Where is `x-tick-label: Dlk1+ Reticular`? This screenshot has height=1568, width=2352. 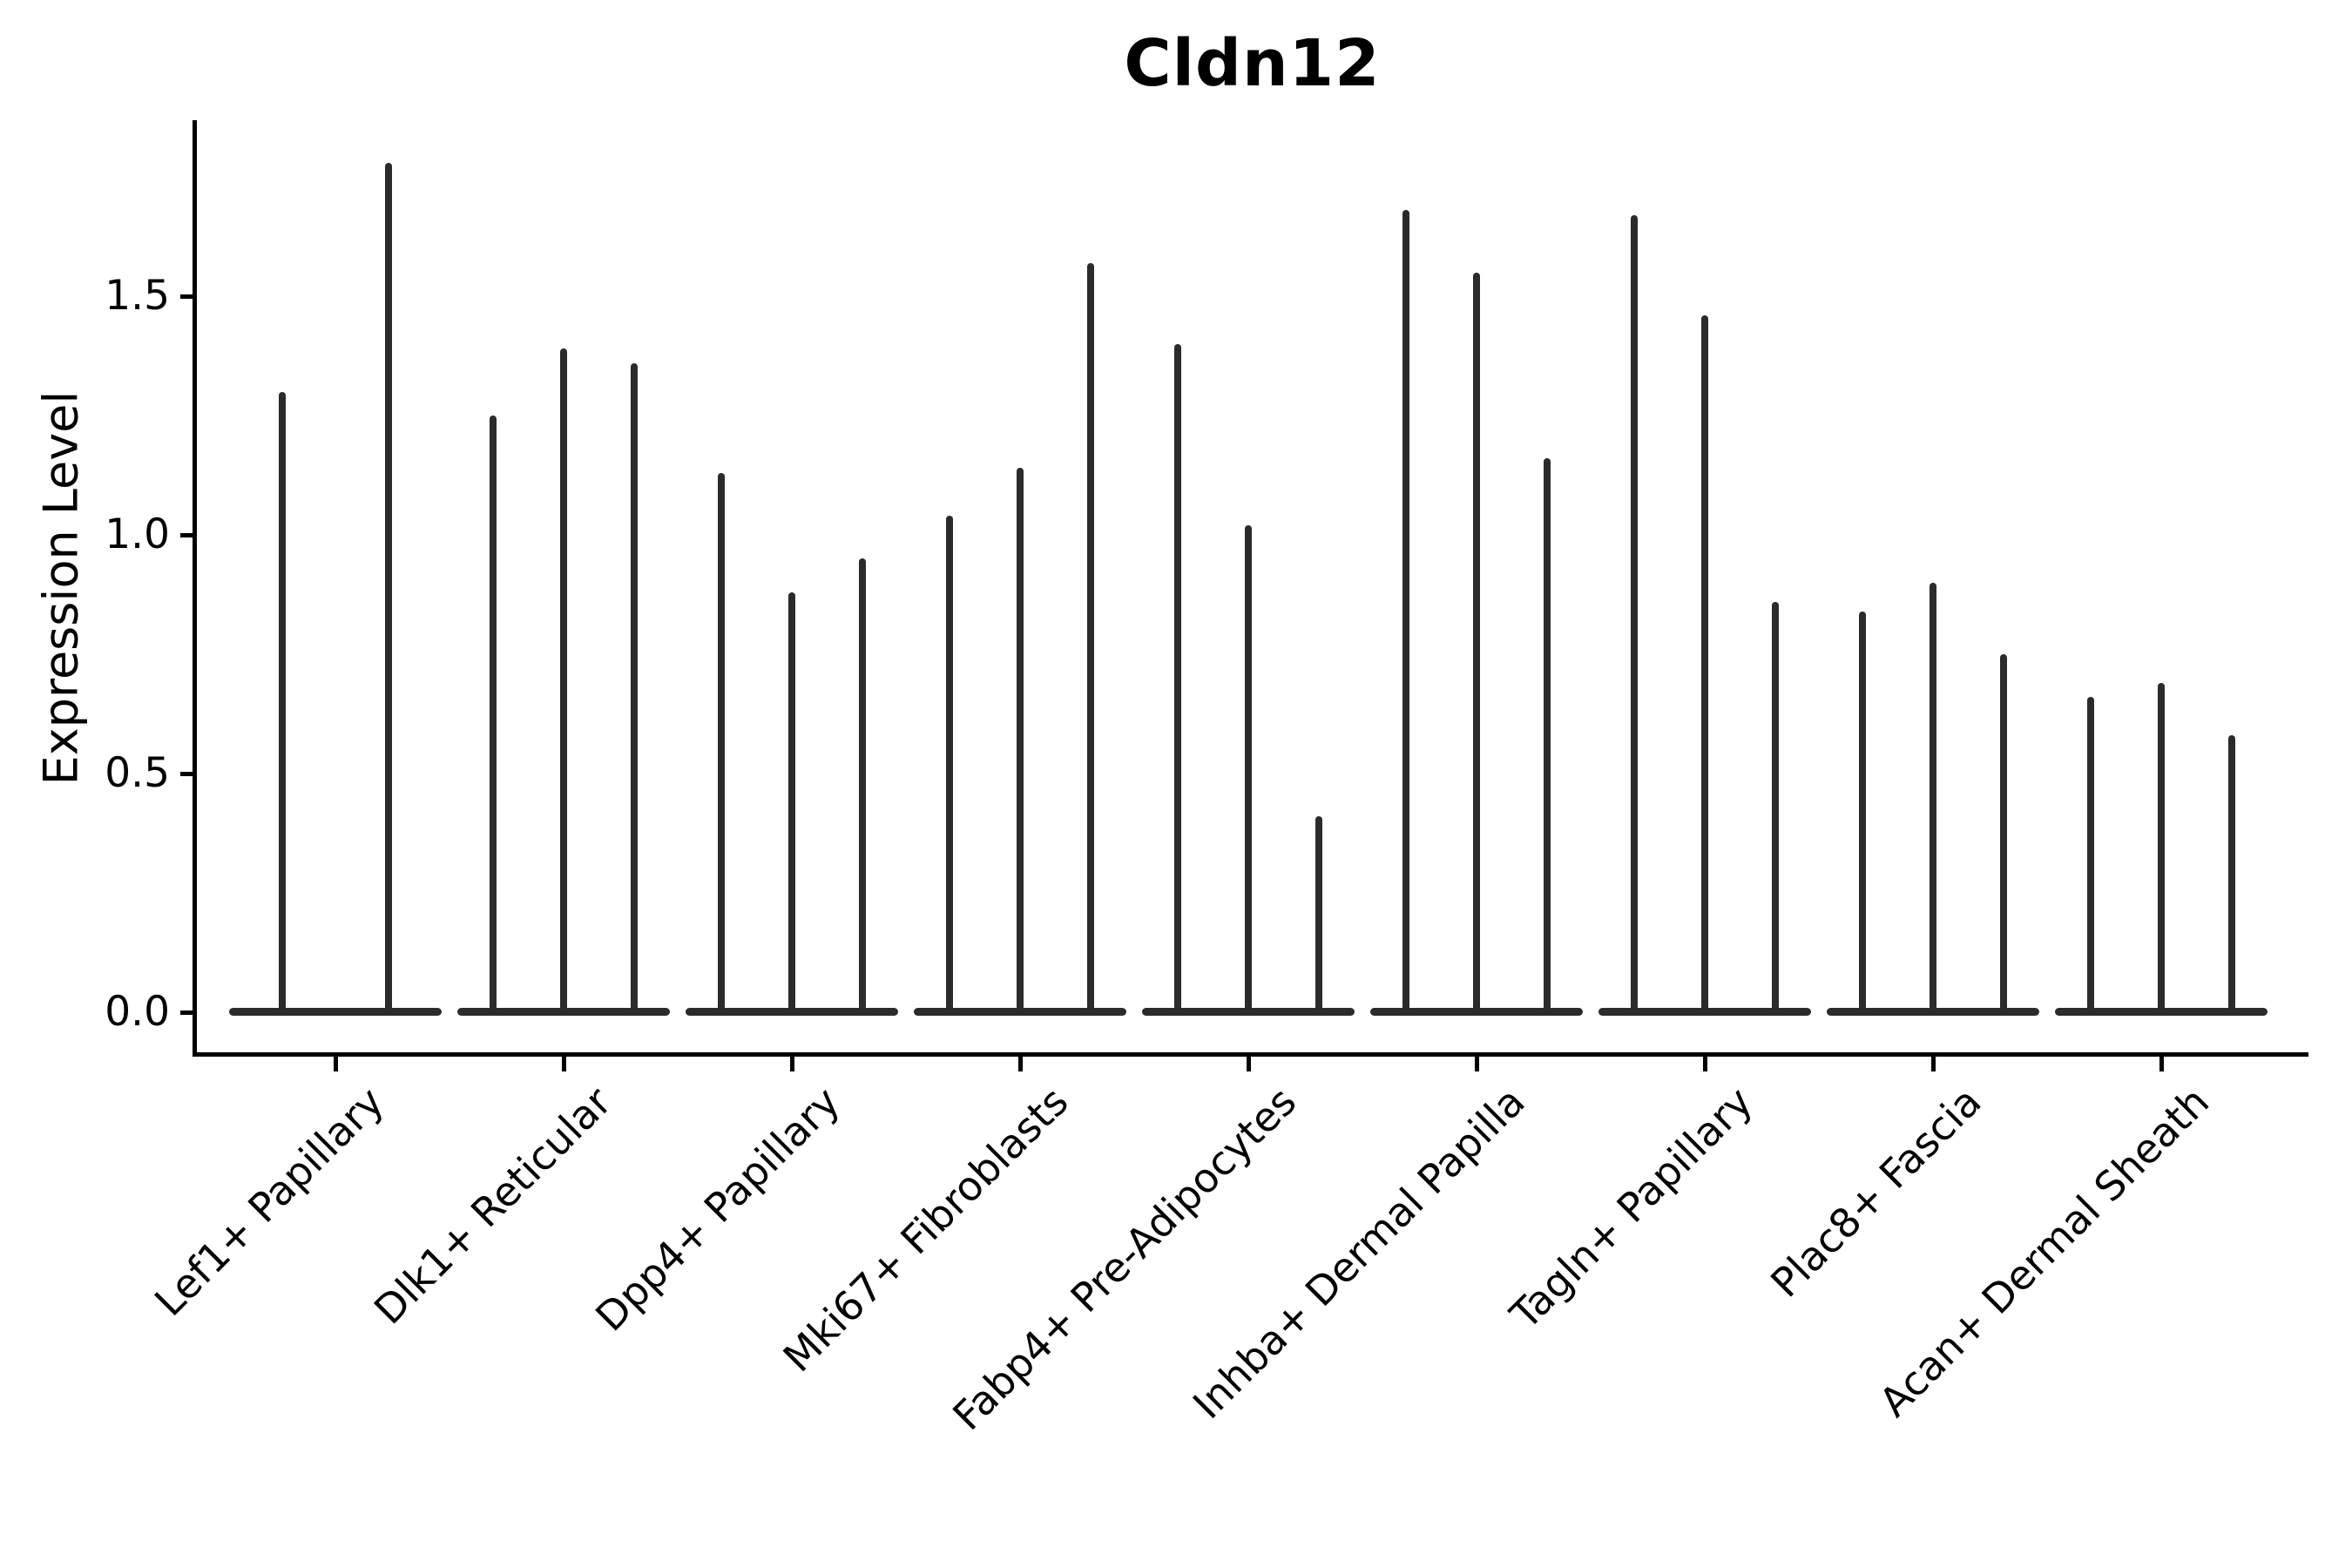 x-tick-label: Dlk1+ Reticular is located at coordinates (493, 1206).